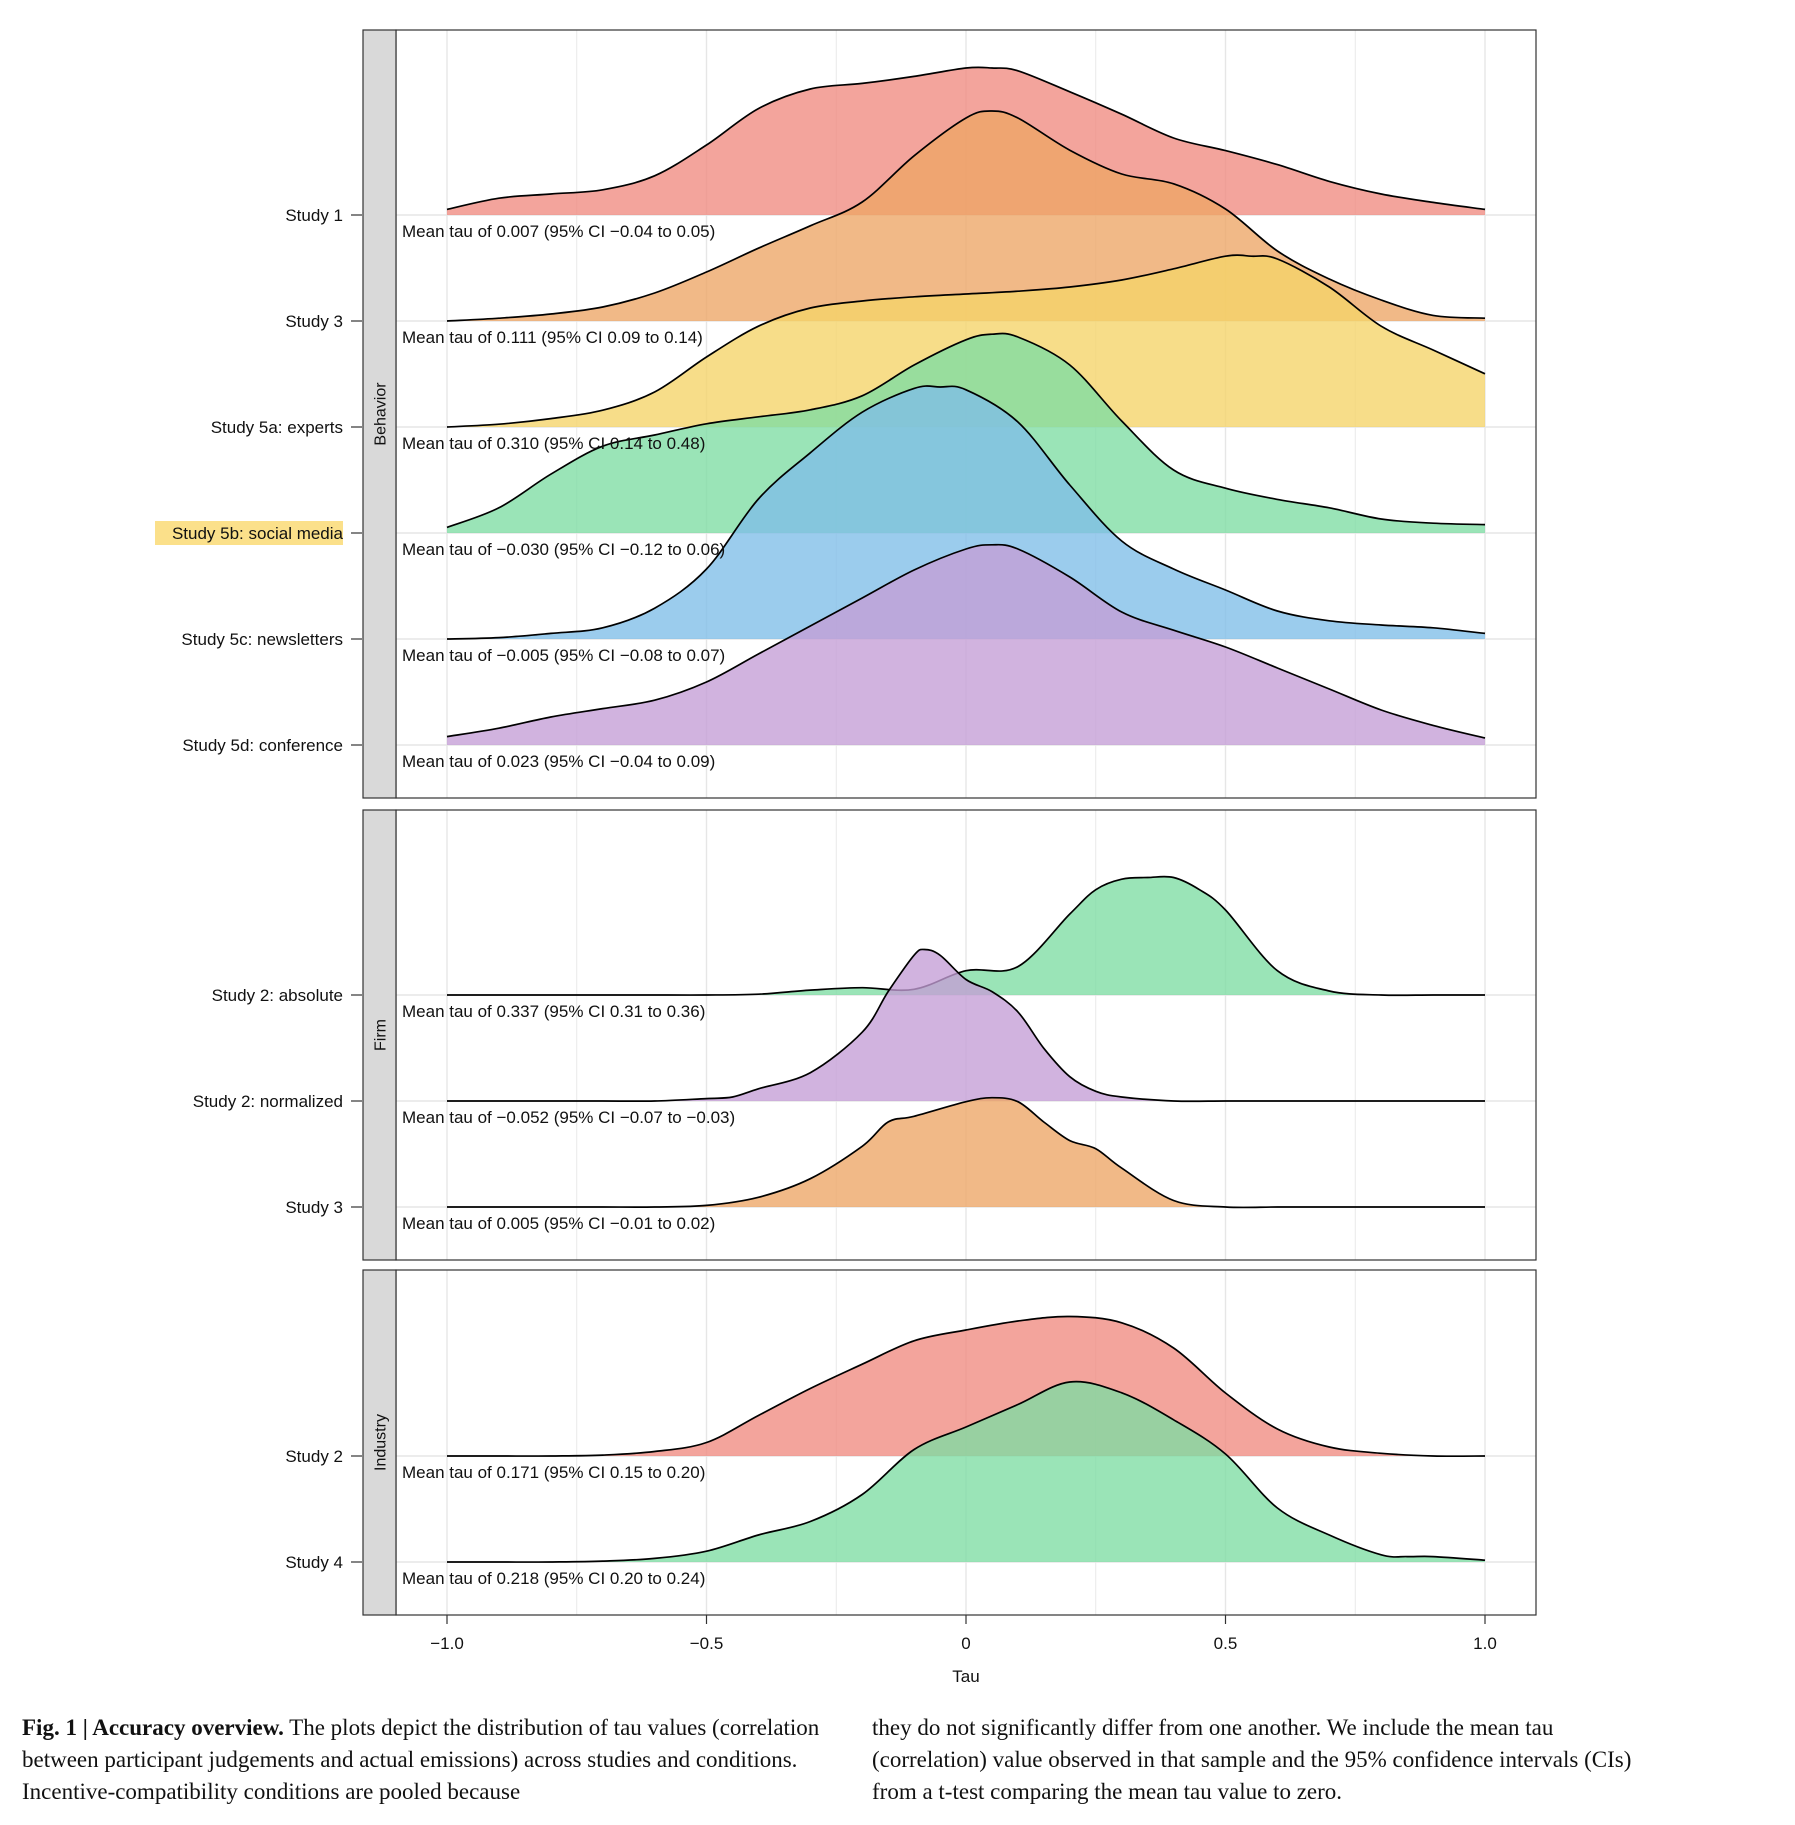  Describe the element at coordinates (277, 995) in the screenshot. I see `y-axis-label: Study 2: absolute` at that location.